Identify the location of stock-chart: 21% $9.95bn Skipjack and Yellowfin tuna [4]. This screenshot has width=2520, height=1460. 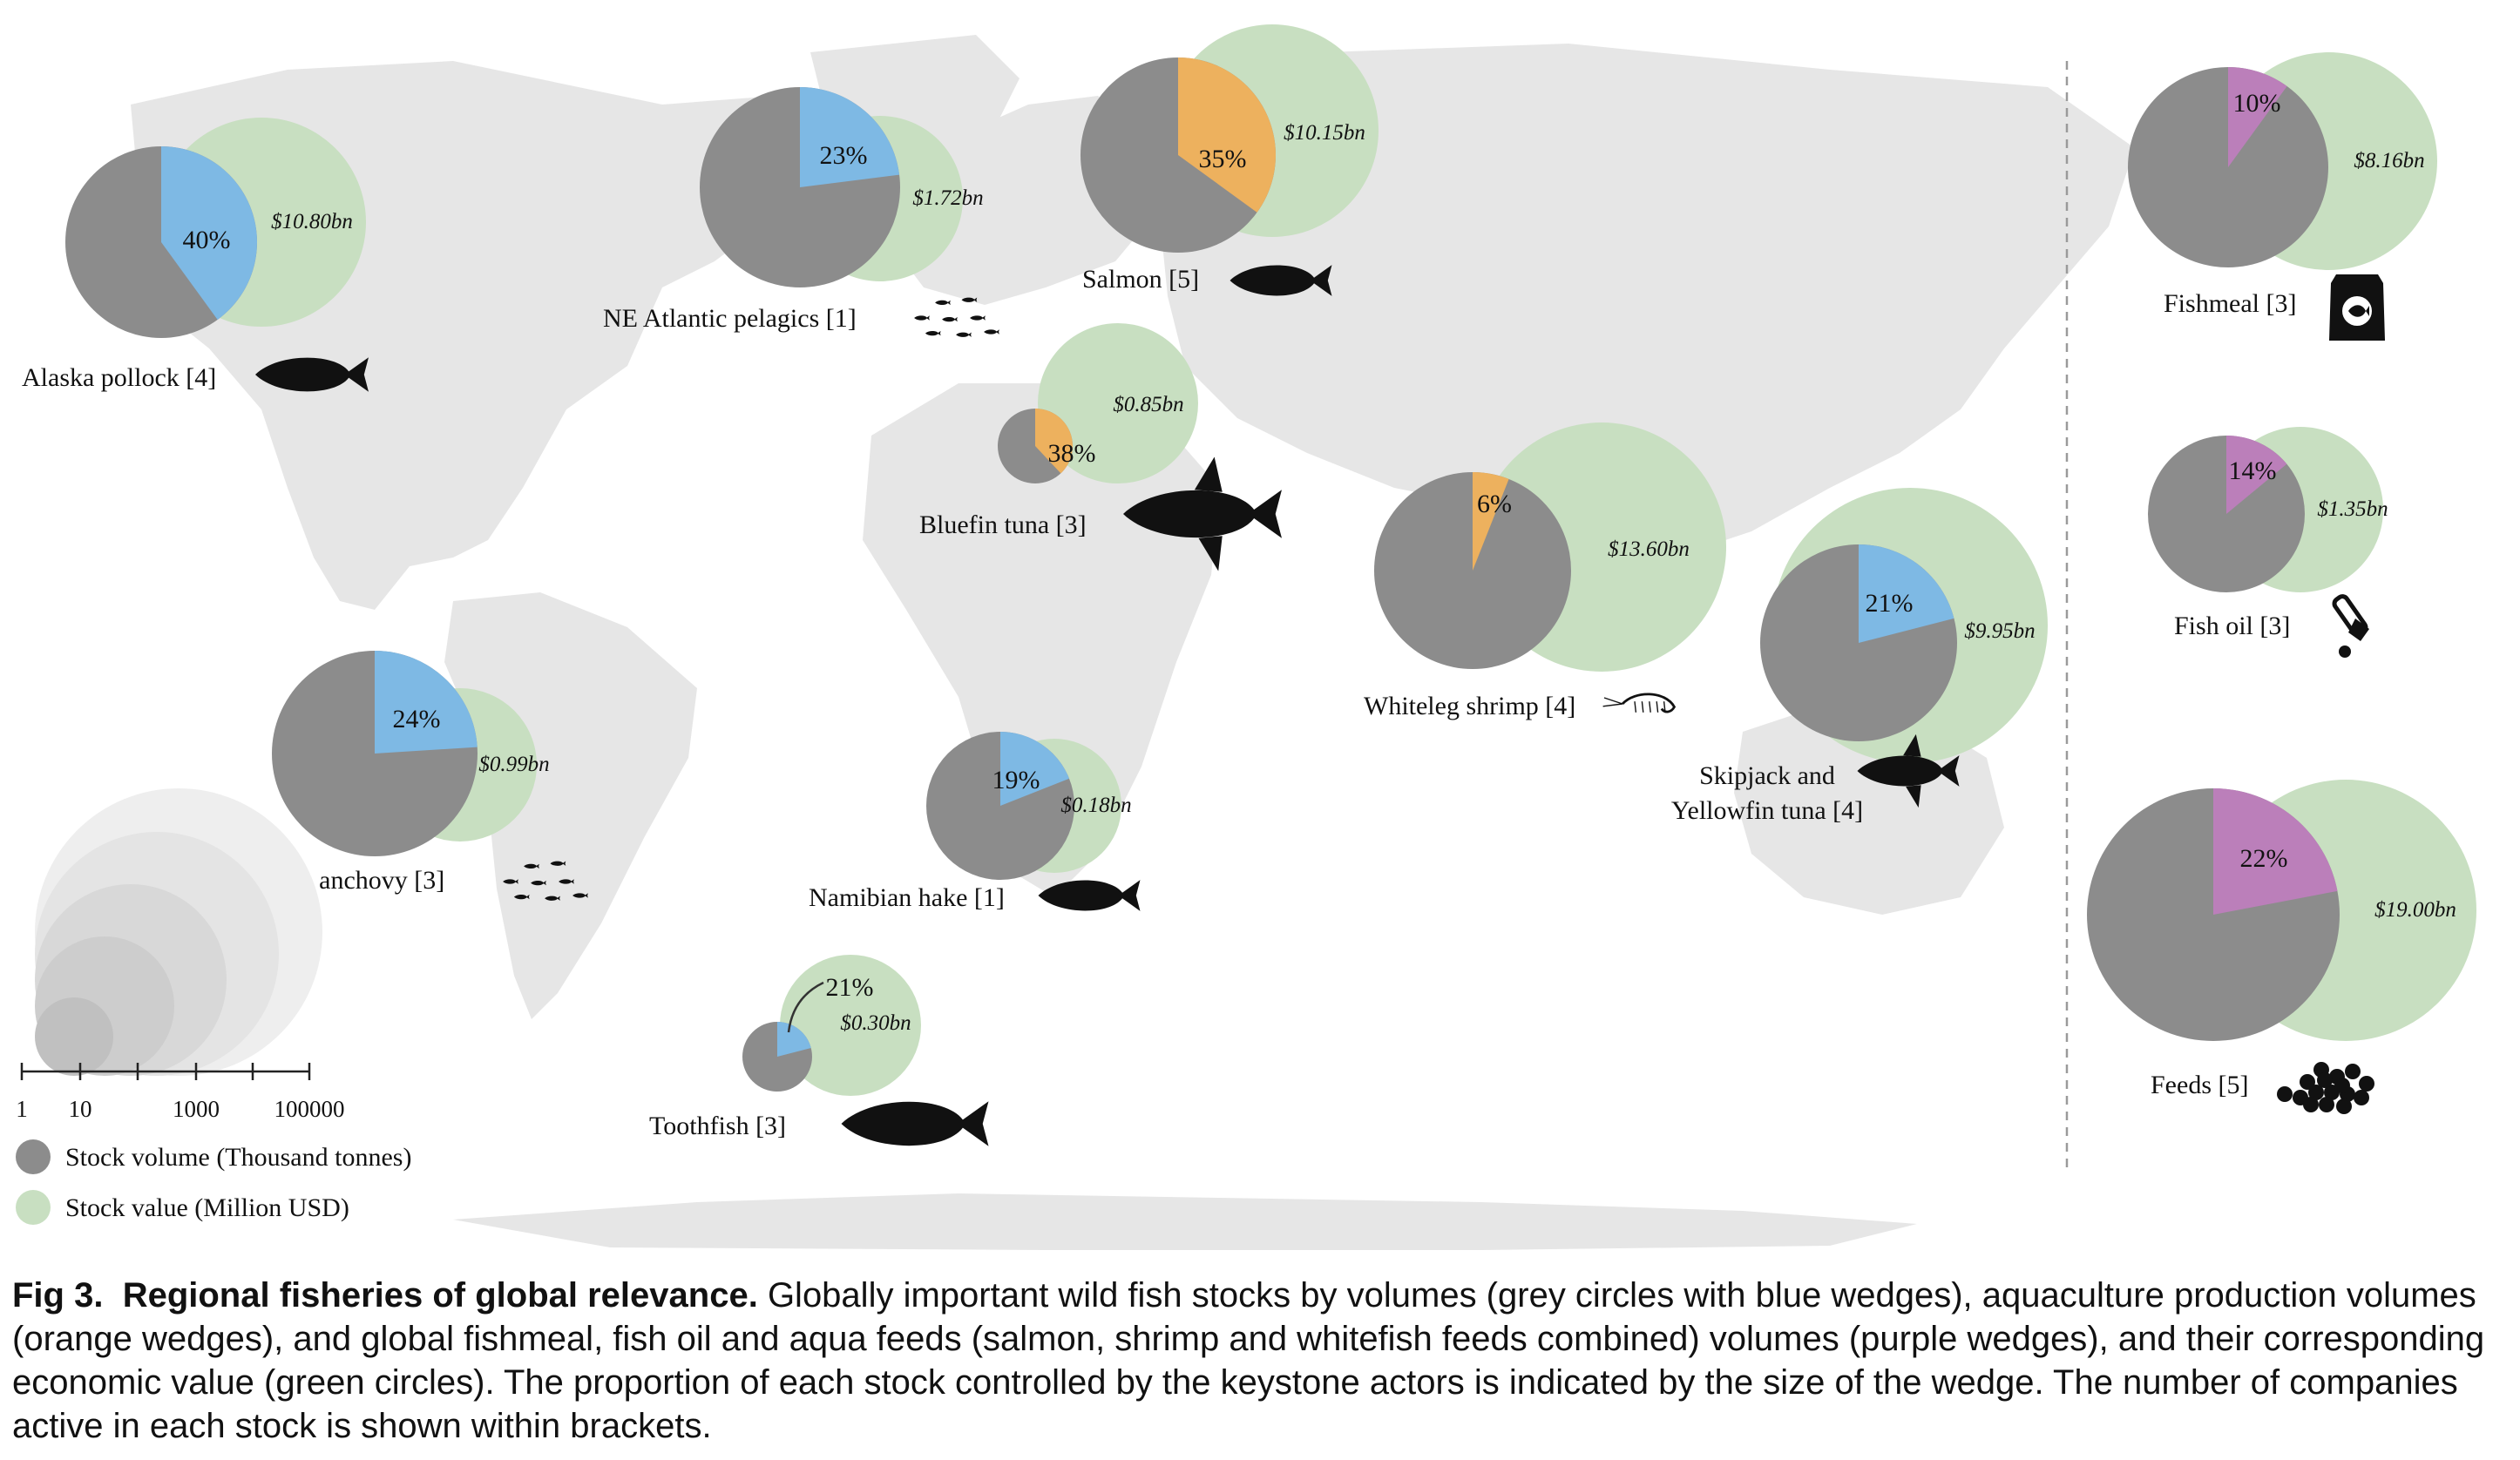
(1859, 656).